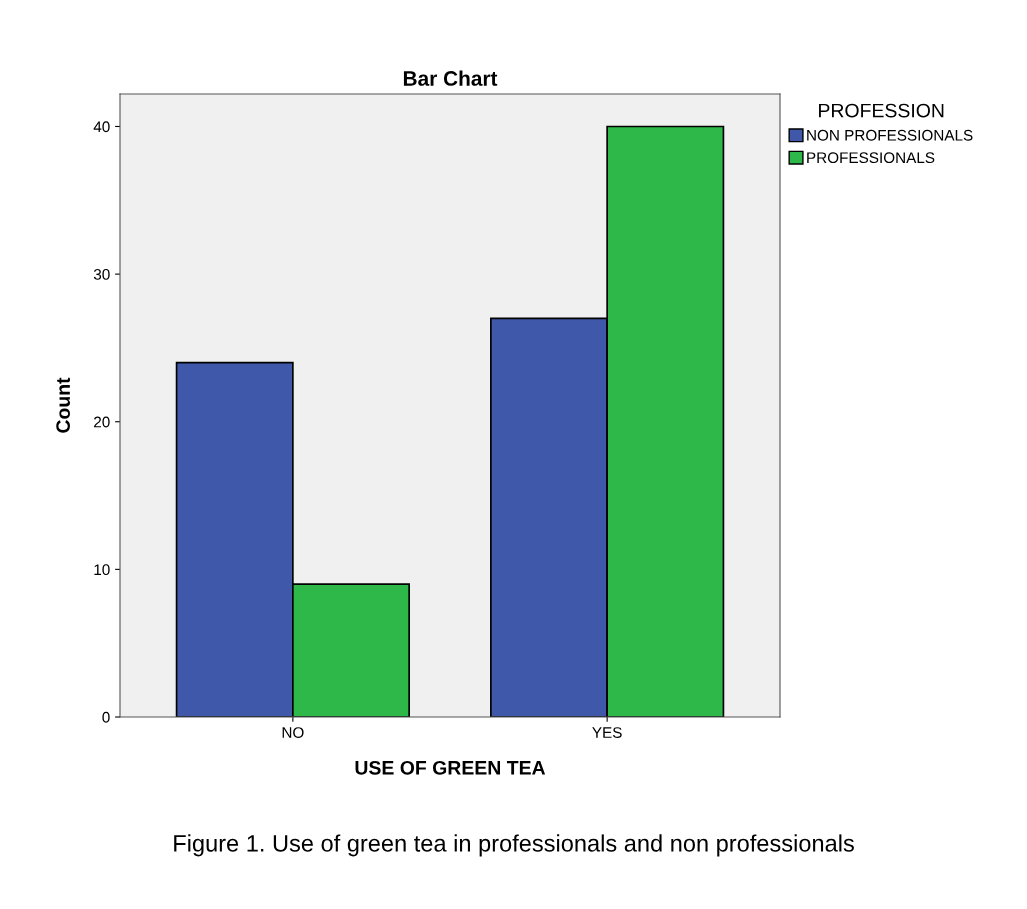 Image resolution: width=1027 pixels, height=909 pixels. What do you see at coordinates (514, 845) in the screenshot?
I see `caption: Figure 1. Use of green tea in professionals and non professionals` at bounding box center [514, 845].